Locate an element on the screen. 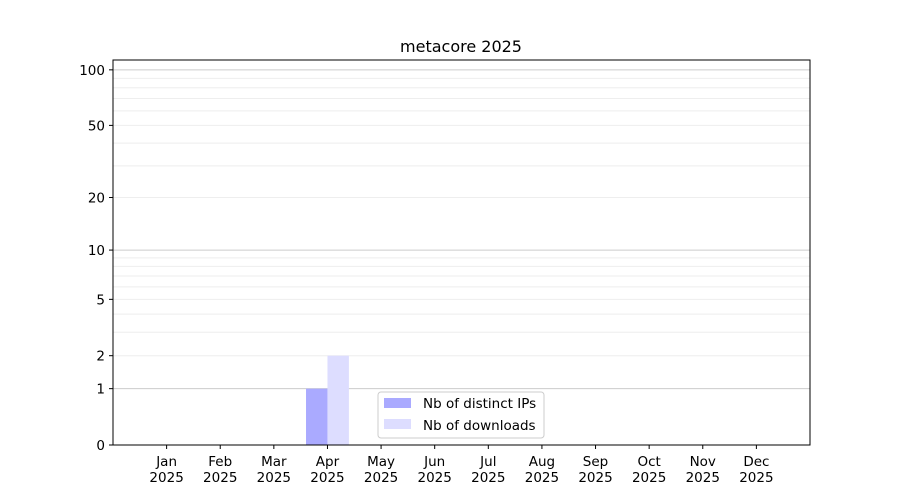 This screenshot has height=504, width=900. legend-frame is located at coordinates (461, 415).